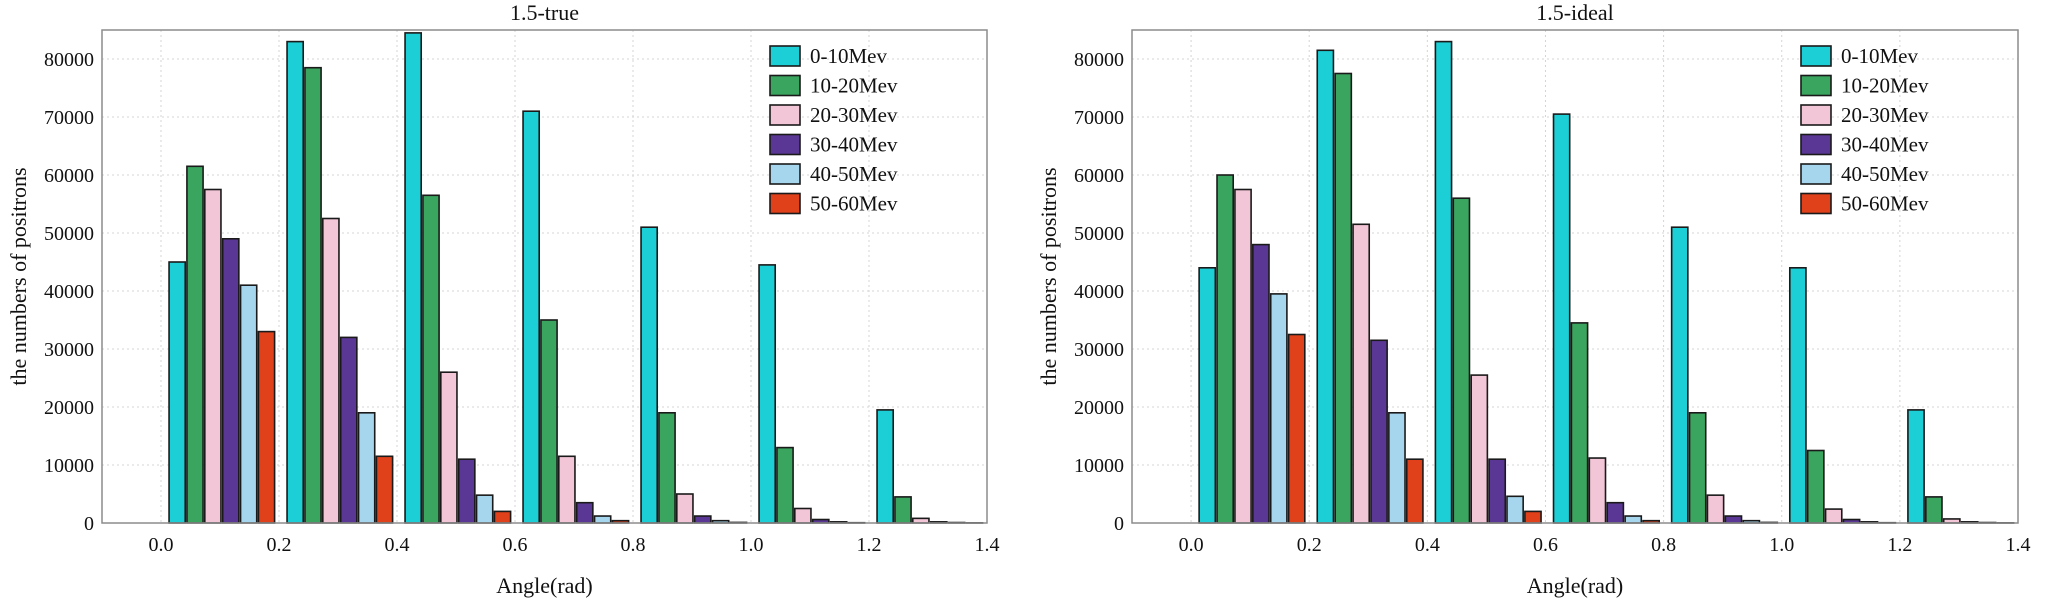  Describe the element at coordinates (549, 421) in the screenshot. I see `bar-10-20Mev-0.6` at that location.